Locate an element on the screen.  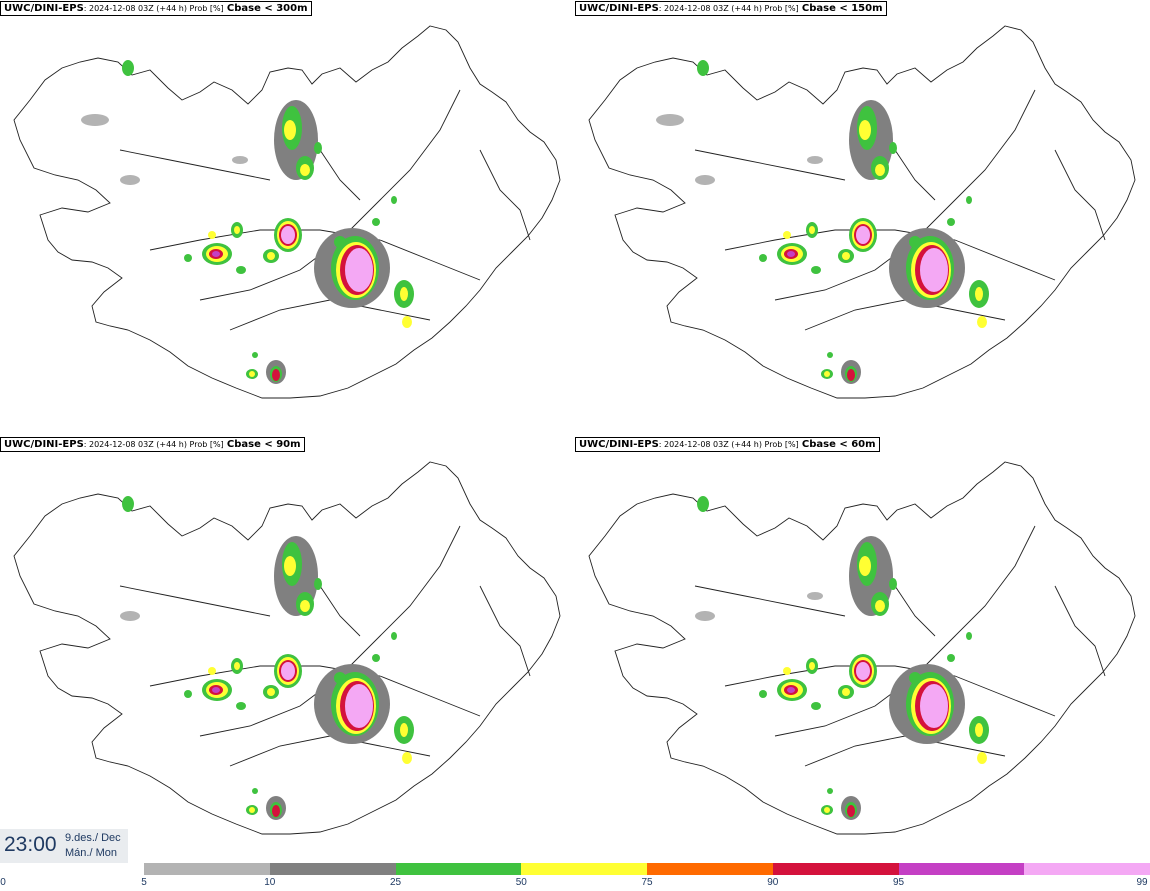
valid-time: 23:00 is located at coordinates (30, 844).